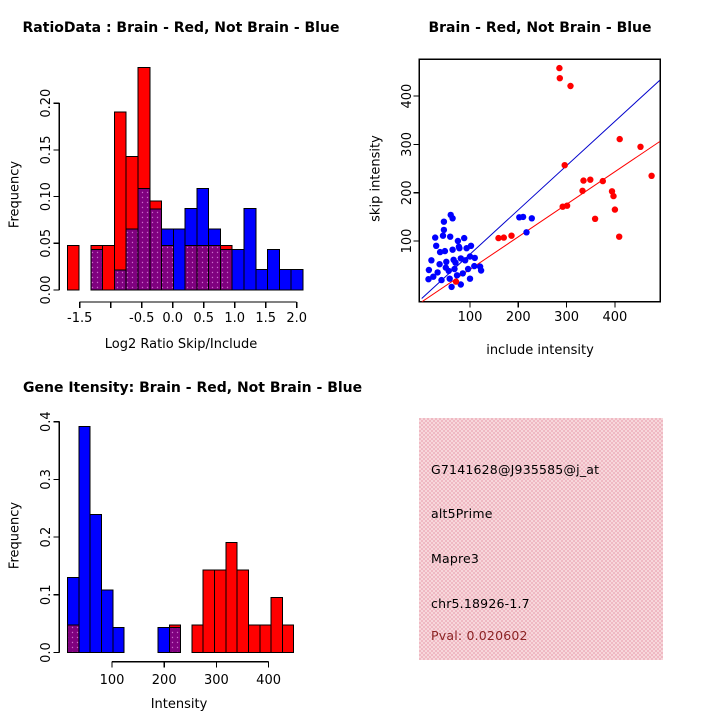 The image size is (720, 720). Describe the element at coordinates (479, 635) in the screenshot. I see `pval-line: Pval: 0.020602` at that location.